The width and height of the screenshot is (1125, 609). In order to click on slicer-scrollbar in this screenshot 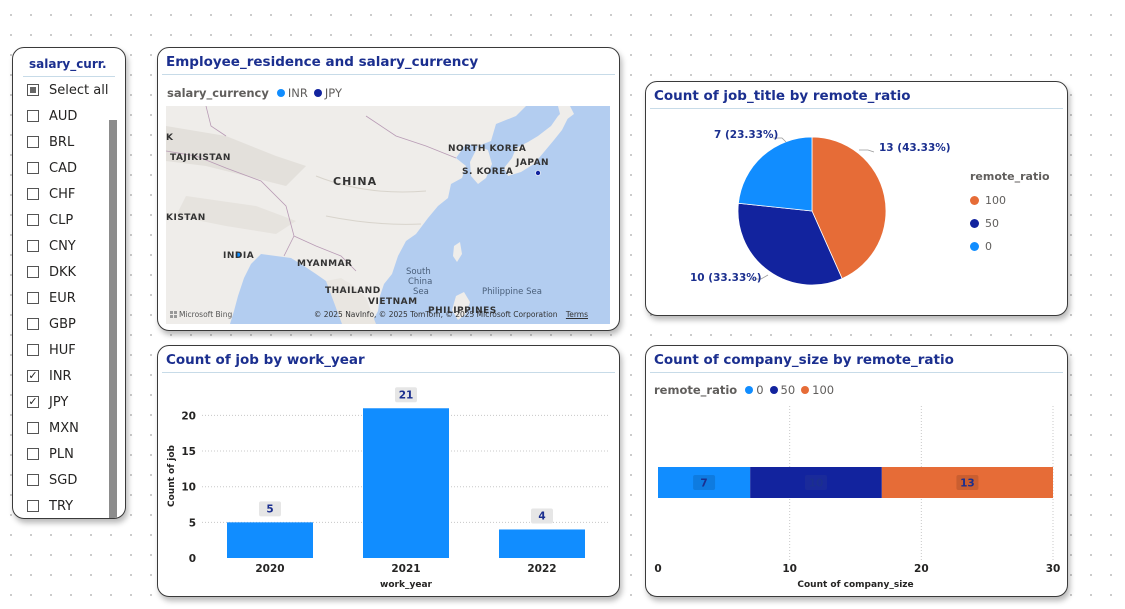, I will do `click(113, 319)`.